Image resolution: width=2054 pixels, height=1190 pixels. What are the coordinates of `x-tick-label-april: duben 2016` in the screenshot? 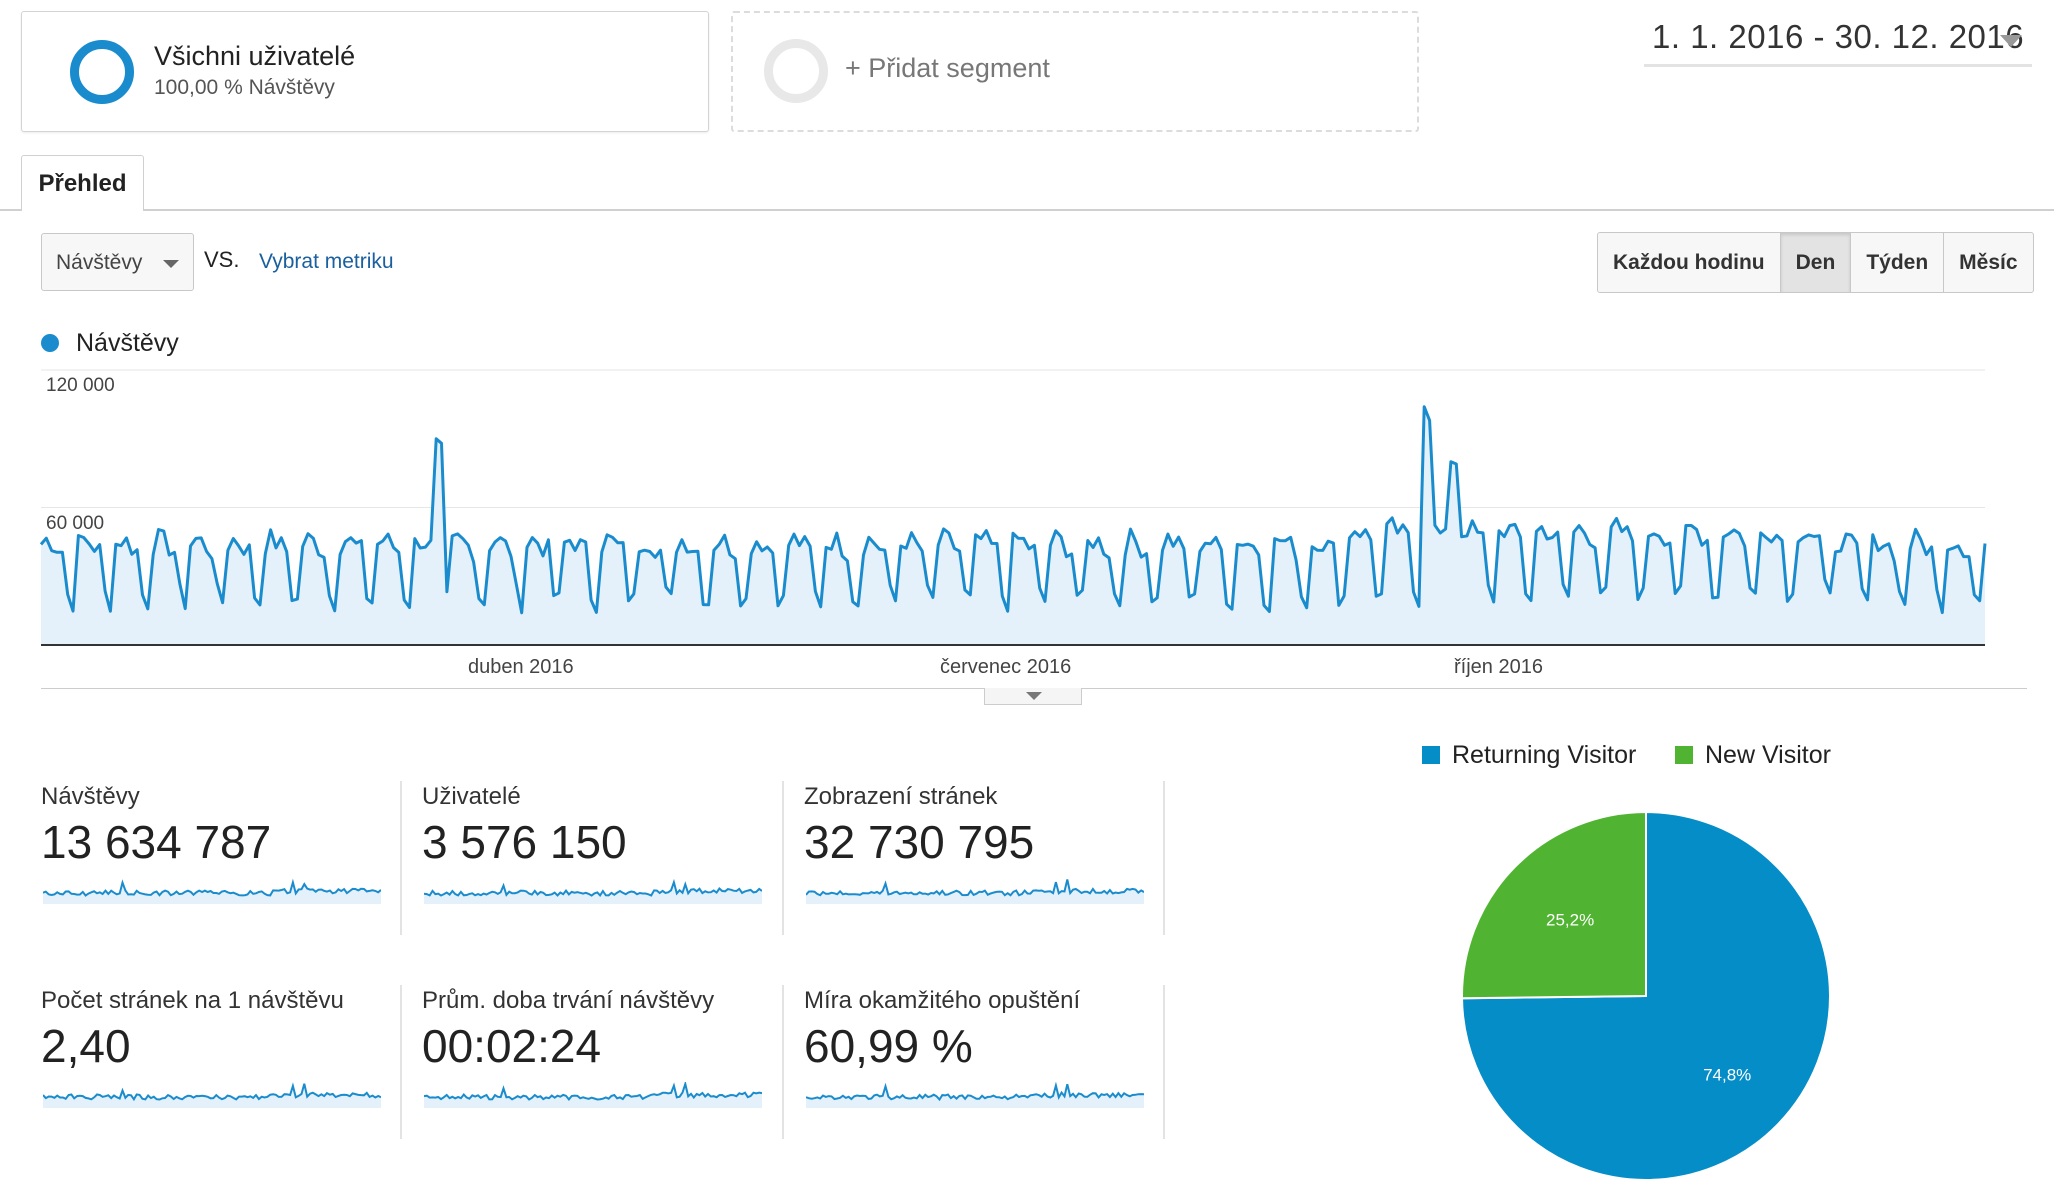 It's located at (521, 667).